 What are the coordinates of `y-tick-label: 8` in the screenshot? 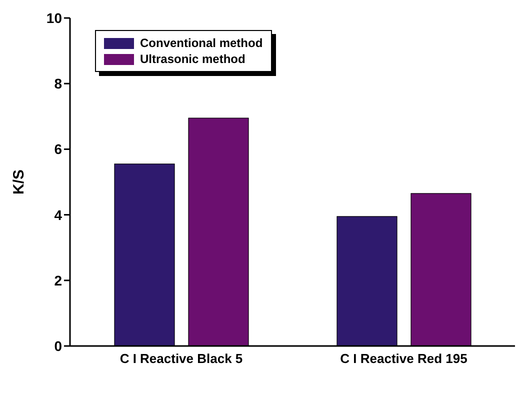 It's located at (58, 84).